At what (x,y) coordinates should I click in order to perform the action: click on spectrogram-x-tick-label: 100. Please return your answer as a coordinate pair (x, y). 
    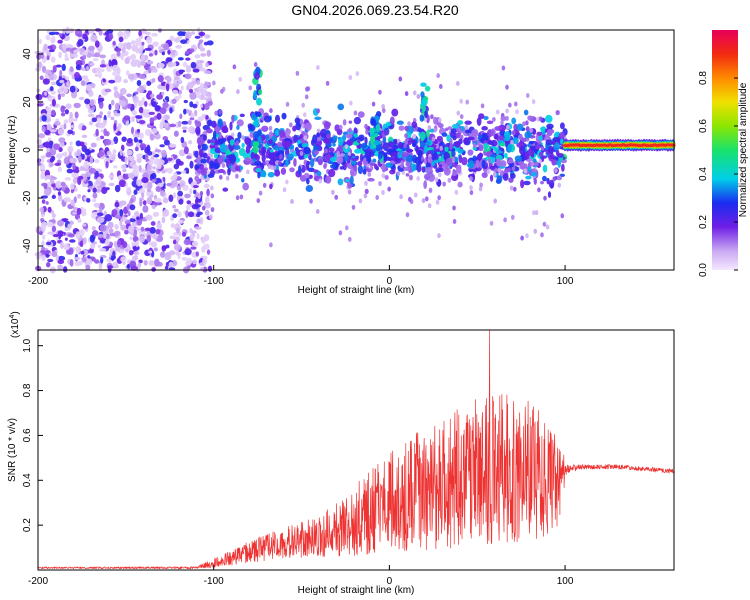
    Looking at the image, I should click on (565, 281).